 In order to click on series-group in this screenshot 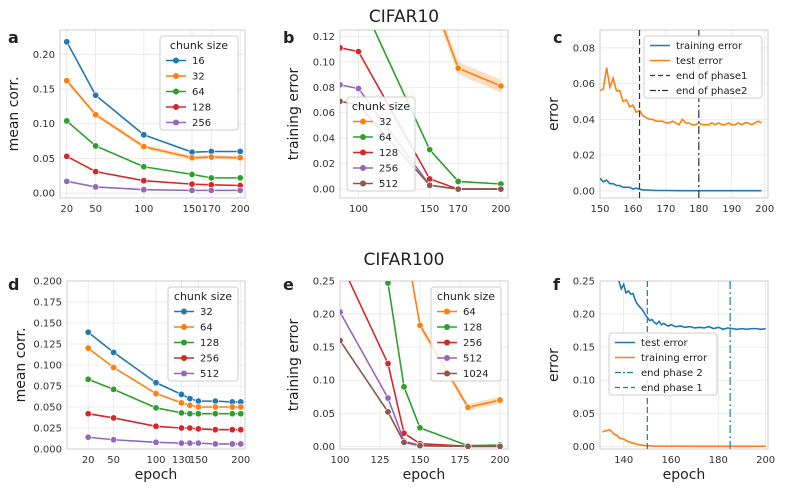, I will do `click(684, 365)`.